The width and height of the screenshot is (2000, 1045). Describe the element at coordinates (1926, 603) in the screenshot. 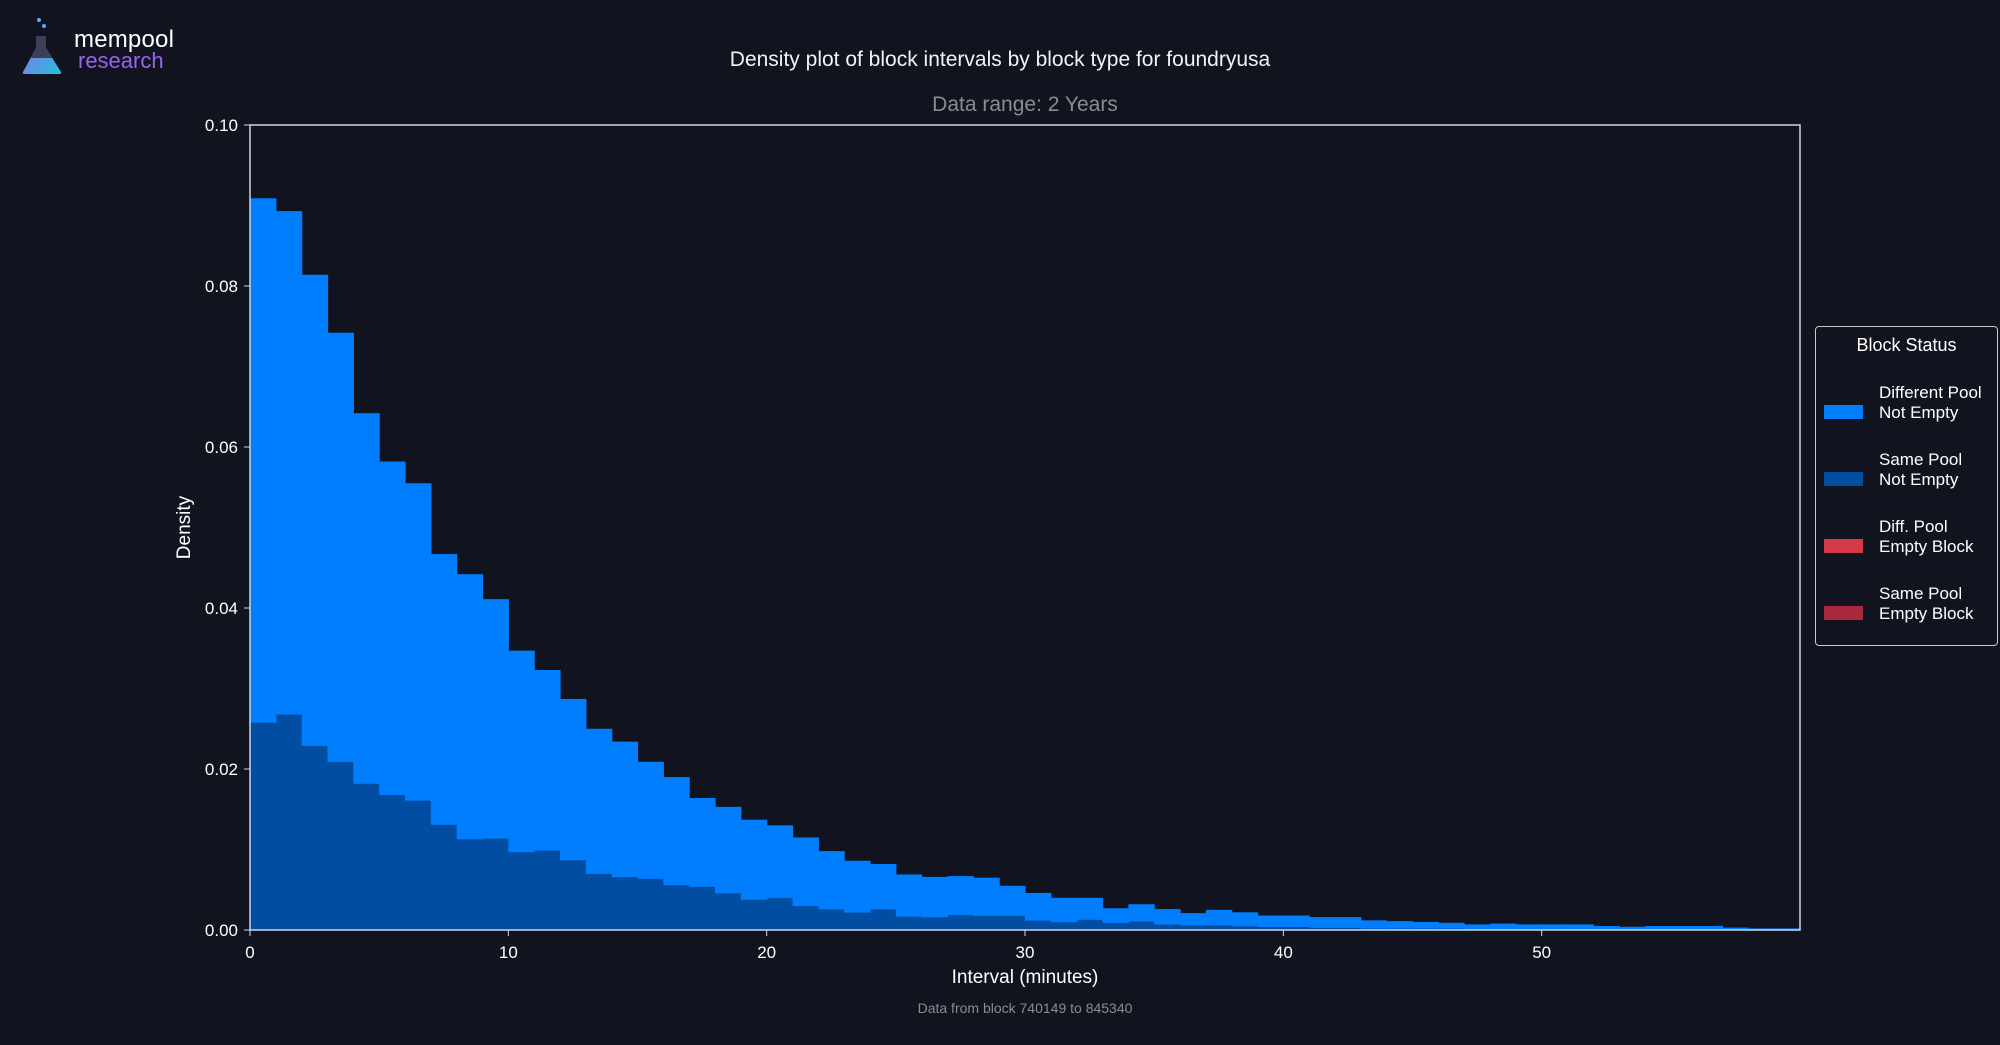

I see `legend-label: Same Pool Empty Block` at that location.